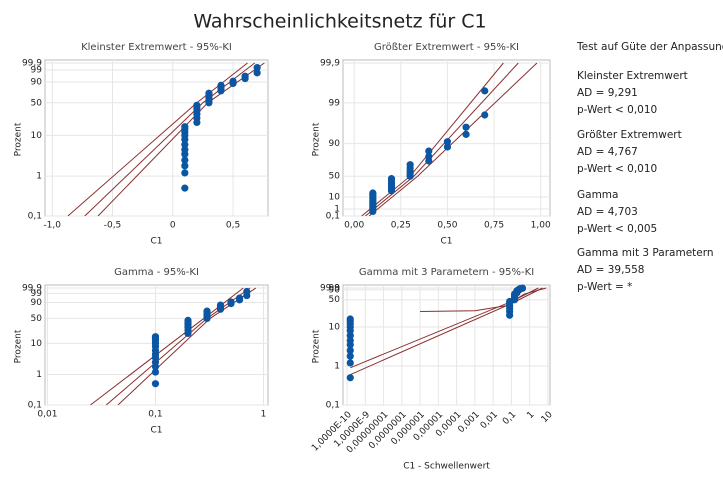 Image resolution: width=723 pixels, height=482 pixels. I want to click on x-tick-label: 0,00, so click(354, 226).